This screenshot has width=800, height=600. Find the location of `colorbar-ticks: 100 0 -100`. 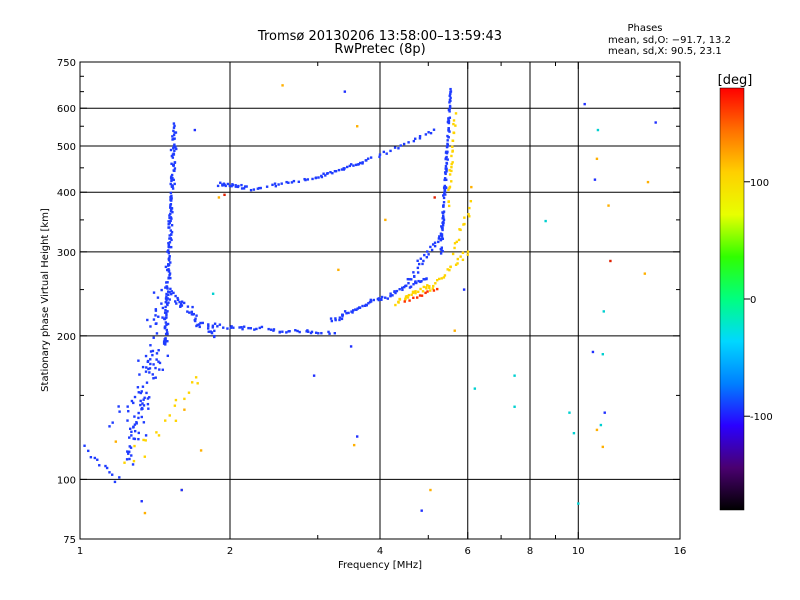

colorbar-ticks: 100 0 -100 is located at coordinates (758, 300).